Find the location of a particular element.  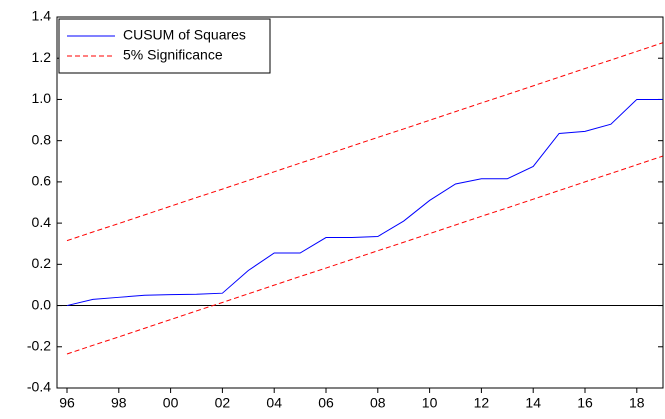

x-tick-label: 00 is located at coordinates (171, 403).